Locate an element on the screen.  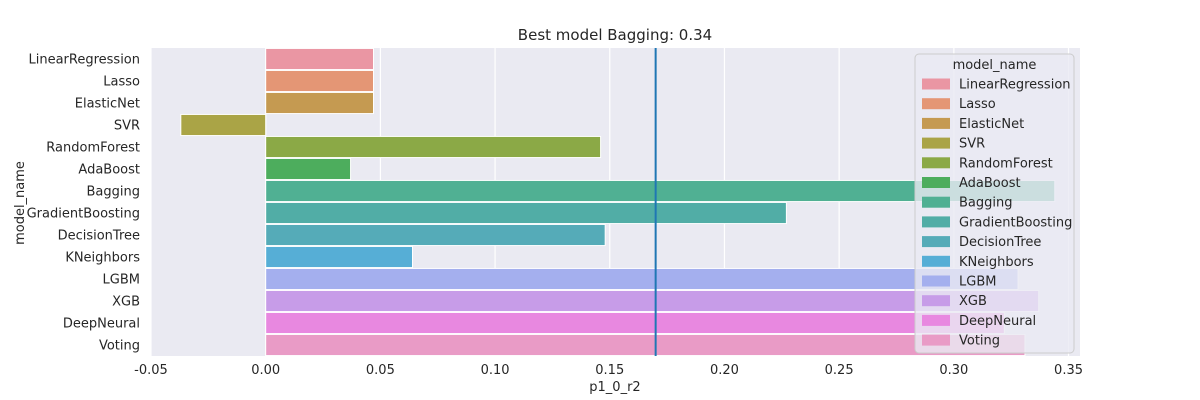
bar-linearregression is located at coordinates (320, 59).